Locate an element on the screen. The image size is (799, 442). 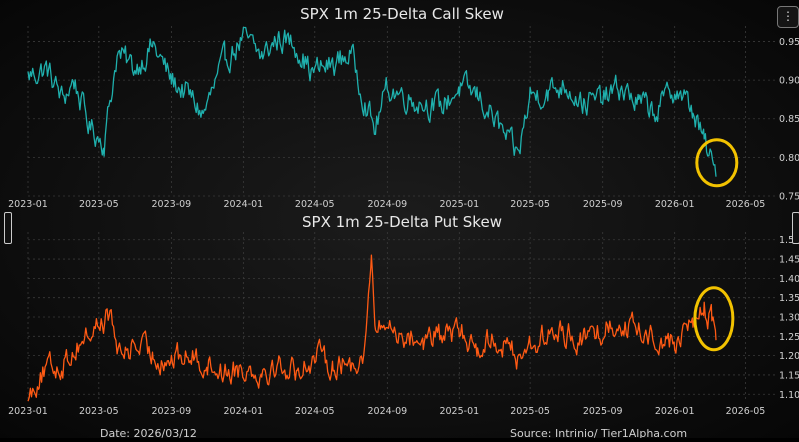
call-skew-x-tick-label: 2023-09 is located at coordinates (172, 204).